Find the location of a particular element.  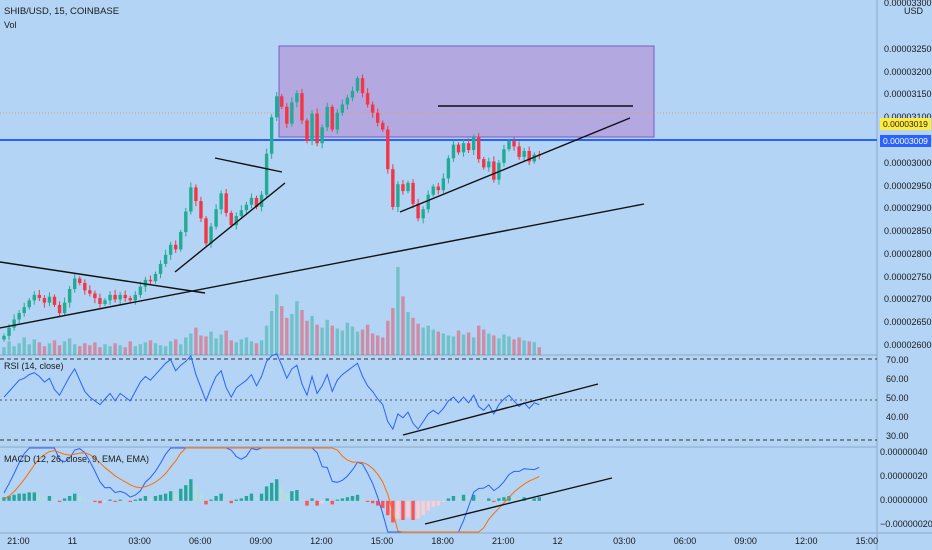

consolidation-box is located at coordinates (466, 91).